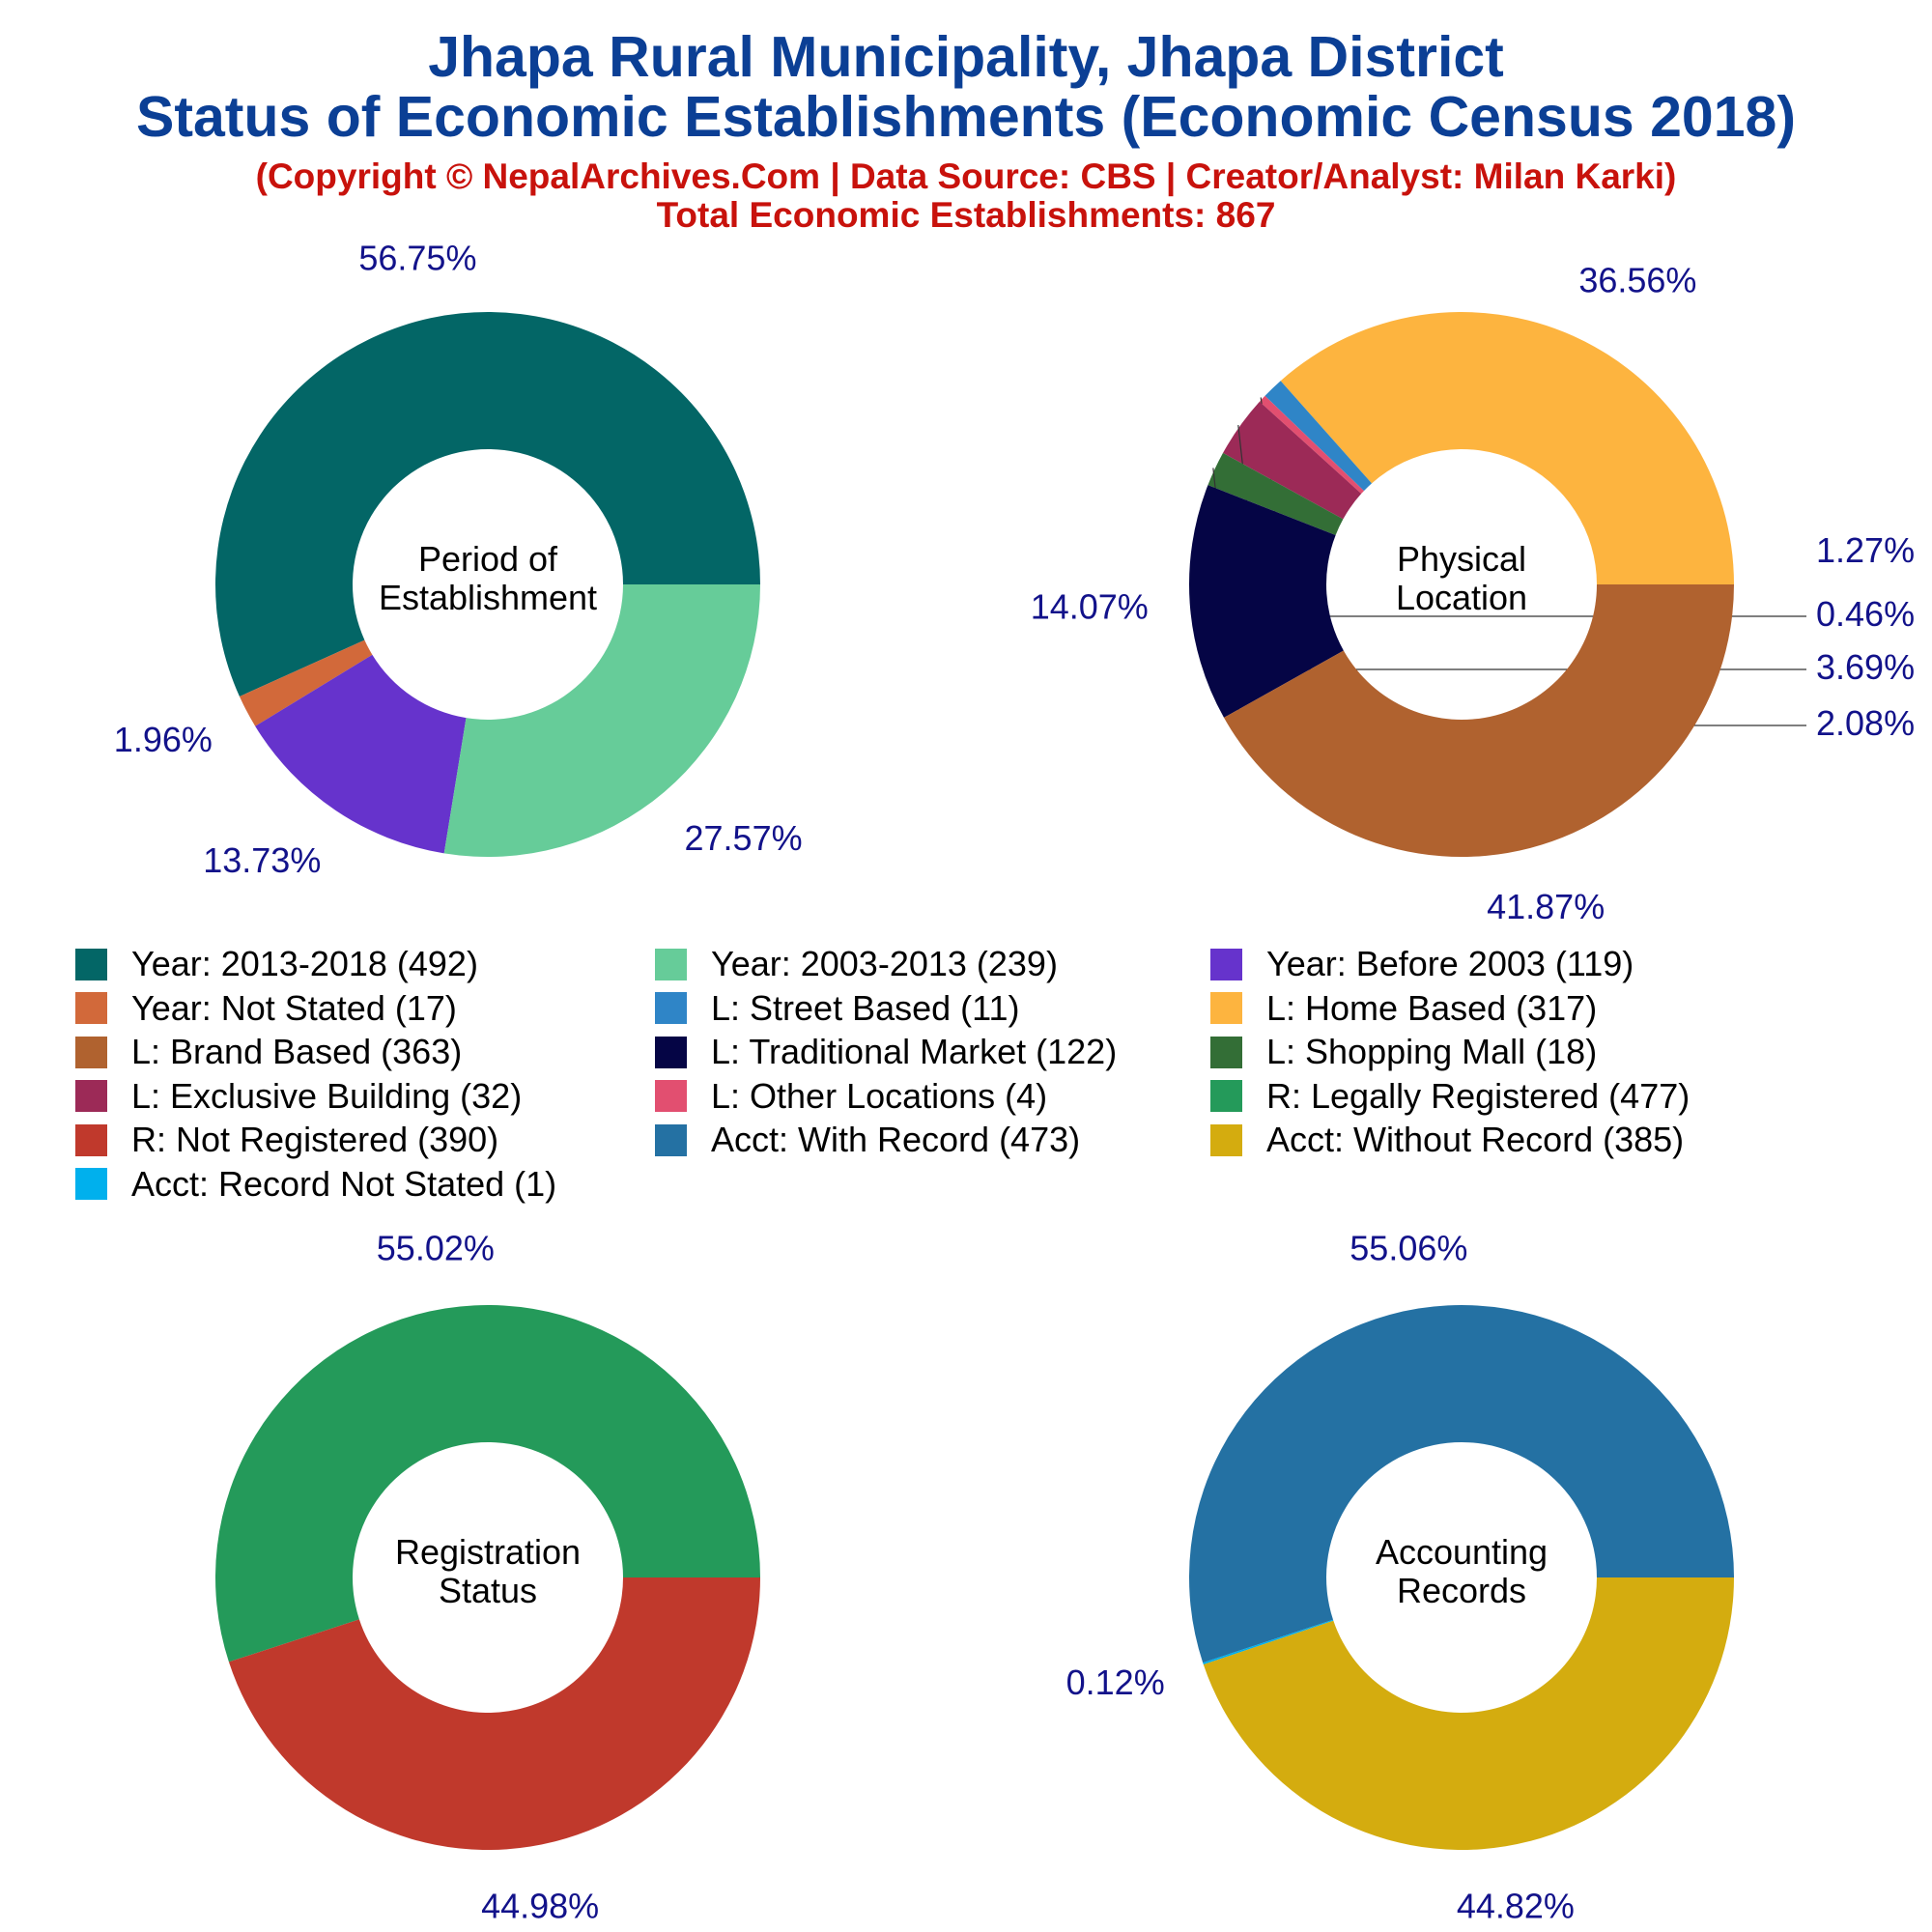 The image size is (1932, 1932). Describe the element at coordinates (1432, 1051) in the screenshot. I see `legend-label: L: Shopping Mall (18)` at that location.